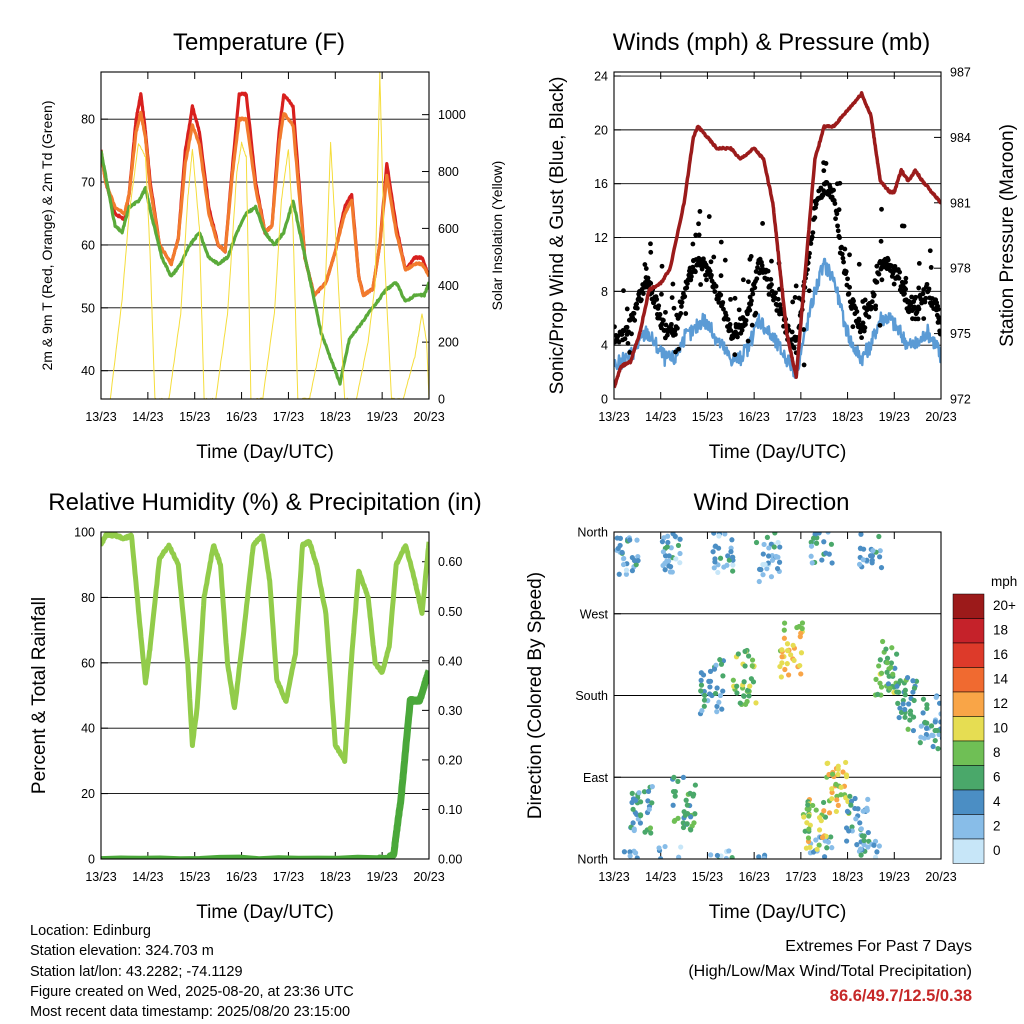 This screenshot has width=1024, height=1024. Describe the element at coordinates (535, 695) in the screenshot. I see `y-axis-label: Direction (Colored By Speed)` at that location.